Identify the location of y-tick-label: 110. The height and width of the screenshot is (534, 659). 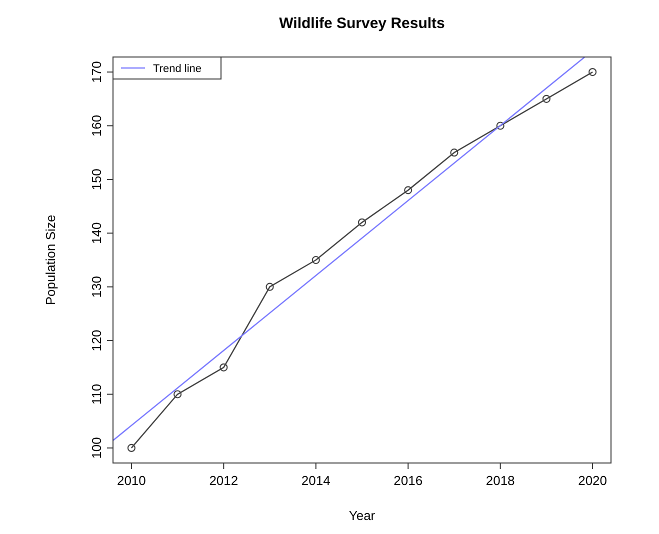
(96, 394).